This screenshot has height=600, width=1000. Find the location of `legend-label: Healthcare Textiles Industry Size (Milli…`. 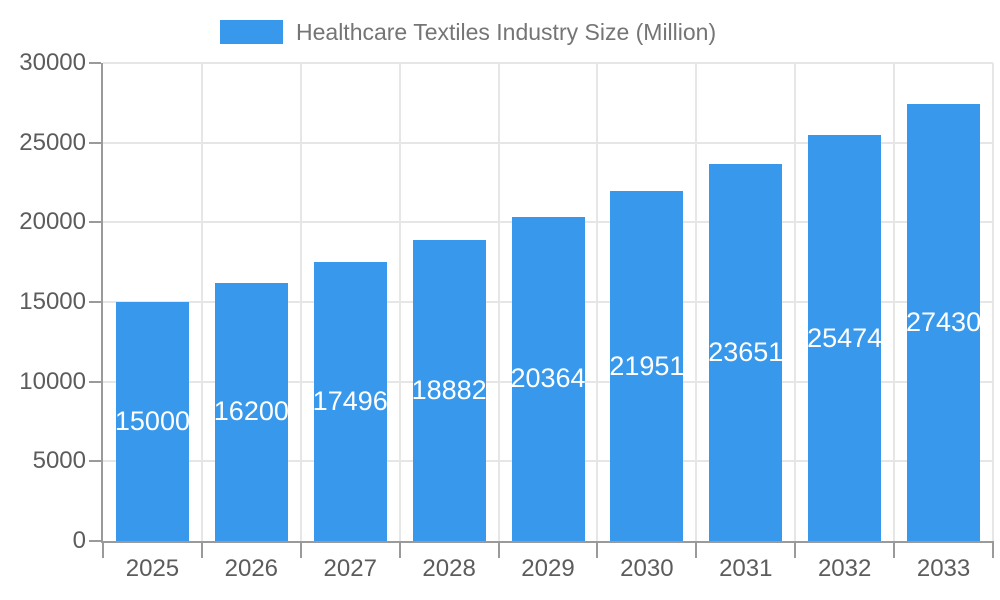

legend-label: Healthcare Textiles Industry Size (Milli… is located at coordinates (506, 31).